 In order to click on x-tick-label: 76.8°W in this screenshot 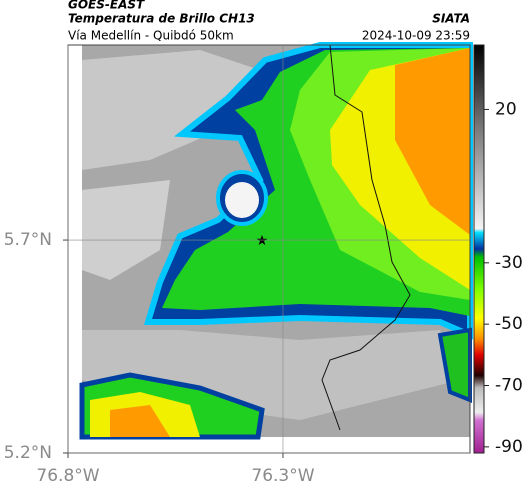, I will do `click(67, 476)`.